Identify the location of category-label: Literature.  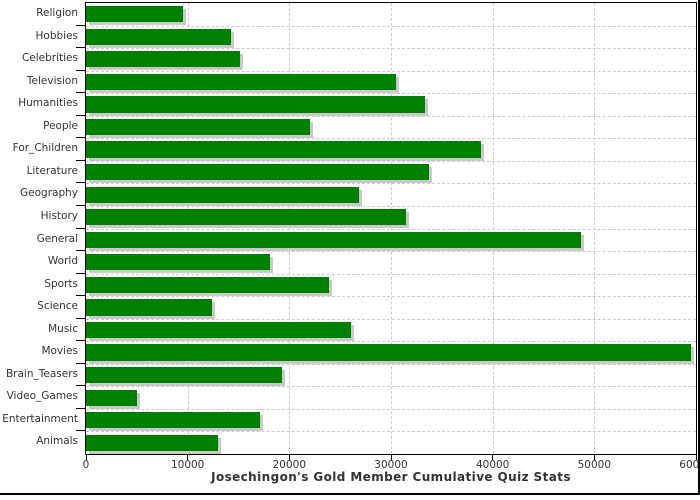
(52, 170).